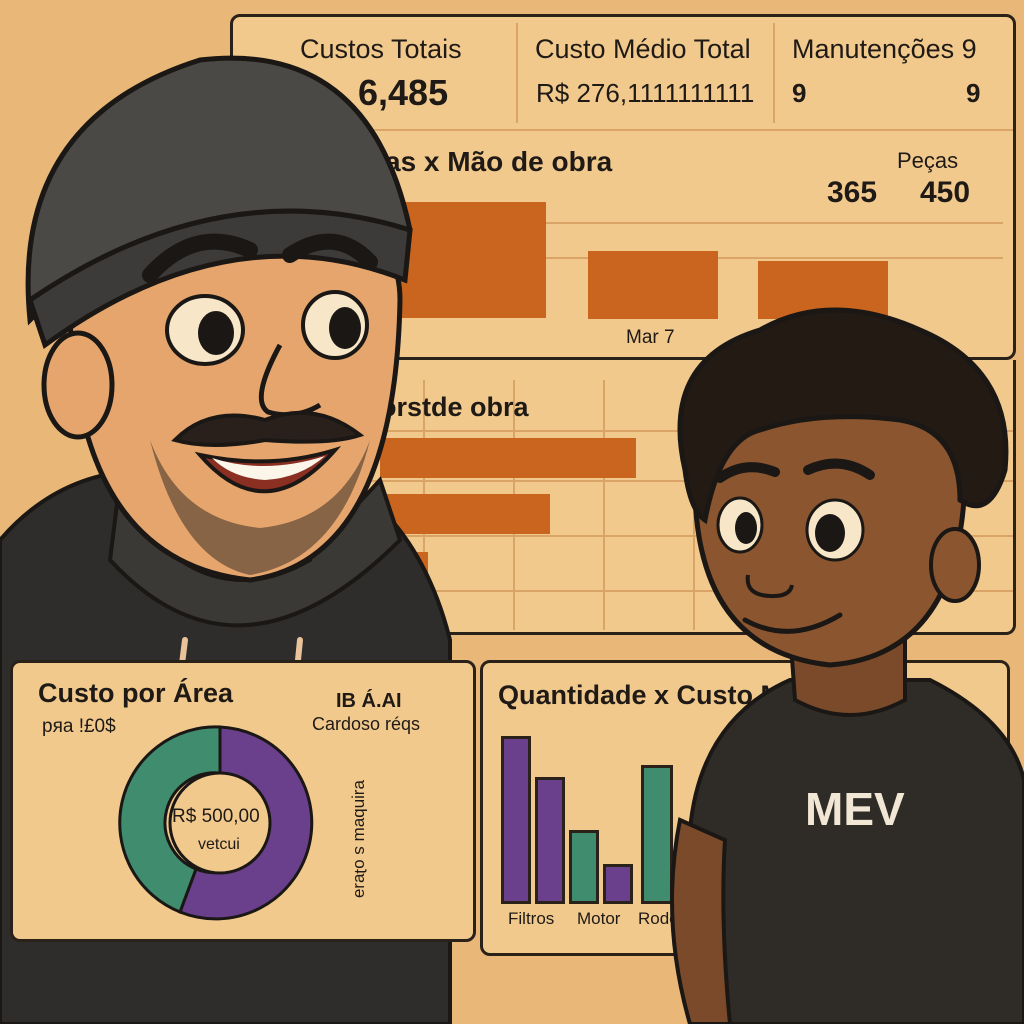 Image resolution: width=1024 pixels, height=1024 pixels. Describe the element at coordinates (366, 724) in the screenshot. I see `donut-legend-item: Cardoso réqs` at that location.